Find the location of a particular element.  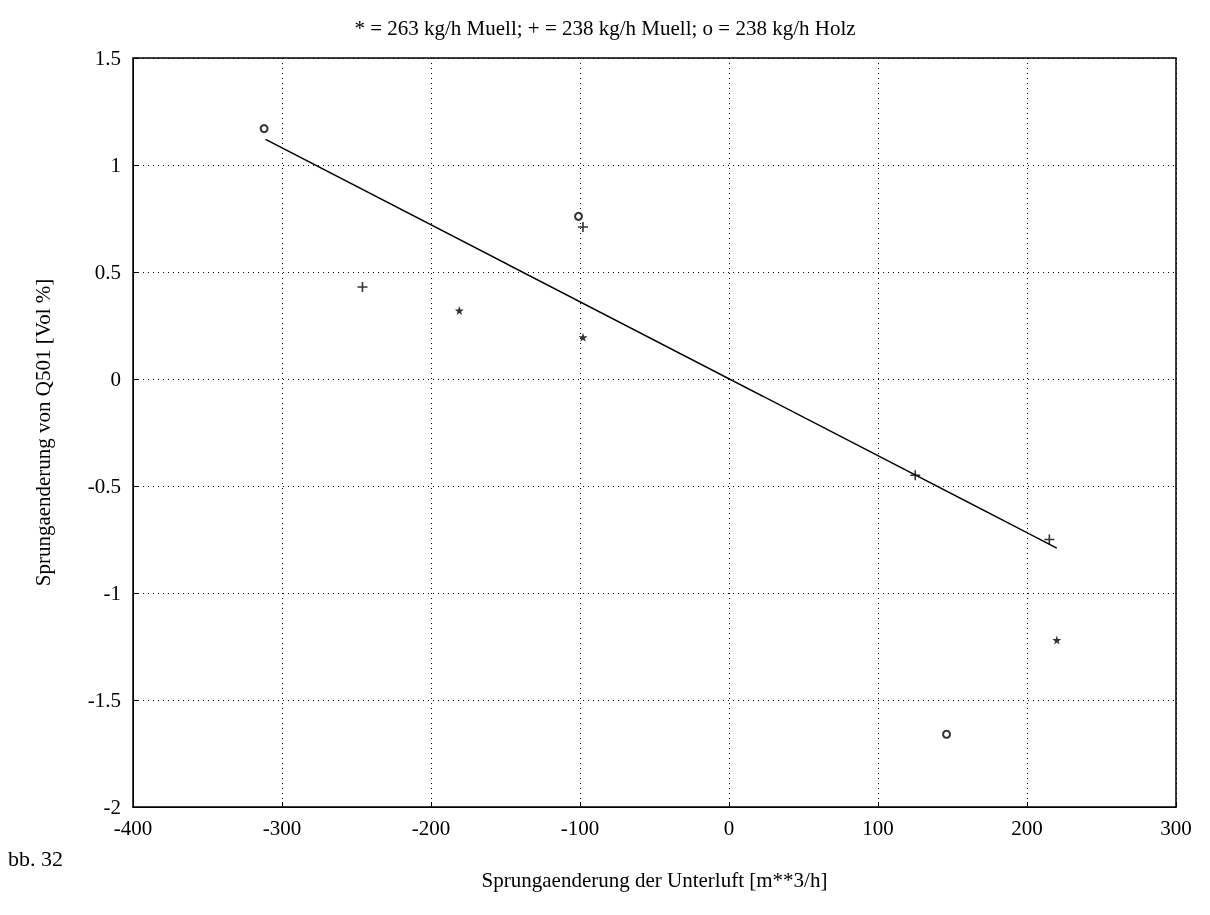

x-tick-label: -100 is located at coordinates (580, 827).